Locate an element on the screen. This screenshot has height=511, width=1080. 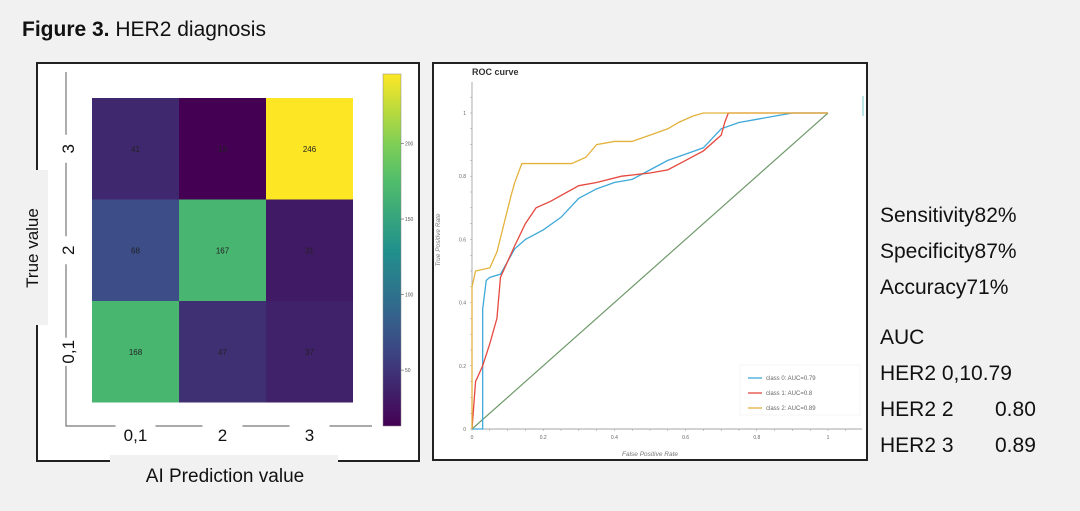
auc-label: HER2 2 is located at coordinates (917, 409).